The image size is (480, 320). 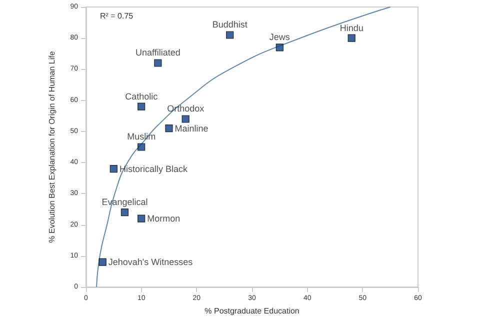 What do you see at coordinates (163, 219) in the screenshot?
I see `series-label: Mormon` at bounding box center [163, 219].